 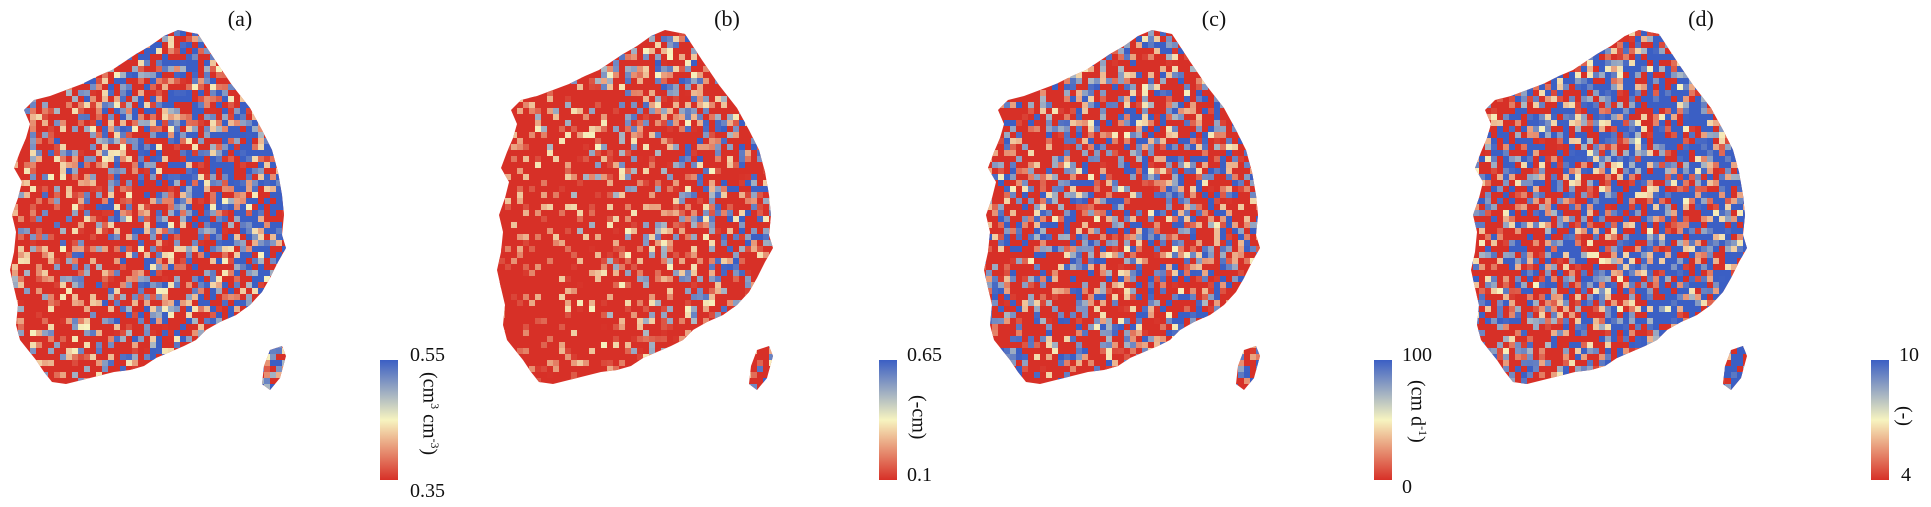 I want to click on colorbar-unit: (cm3 cm-3), so click(x=430, y=414).